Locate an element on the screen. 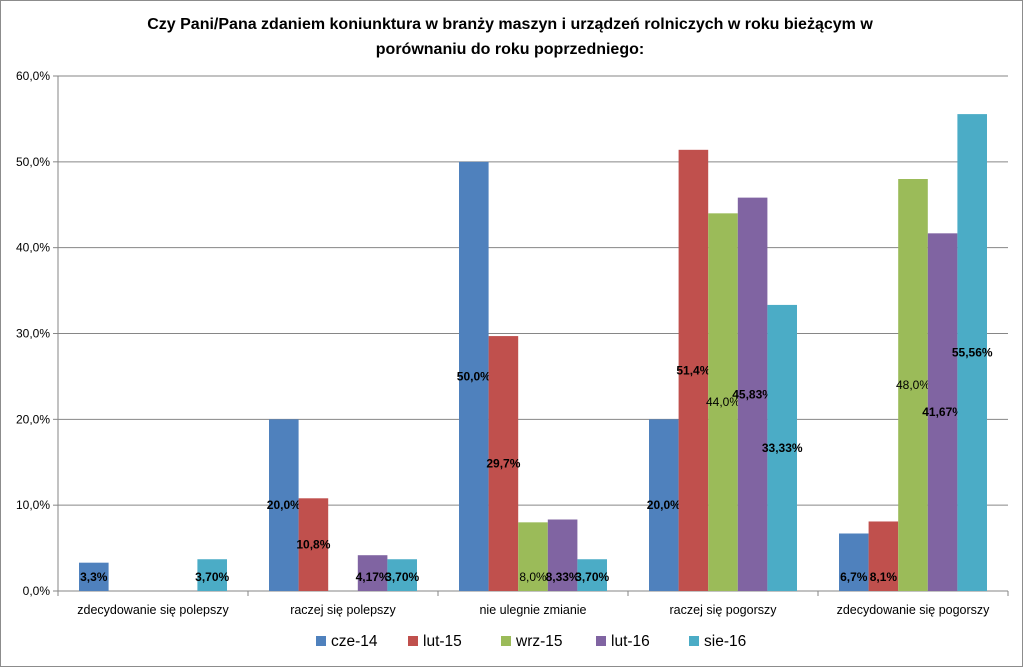 This screenshot has width=1023, height=667. data-label: 45,83% is located at coordinates (752, 394).